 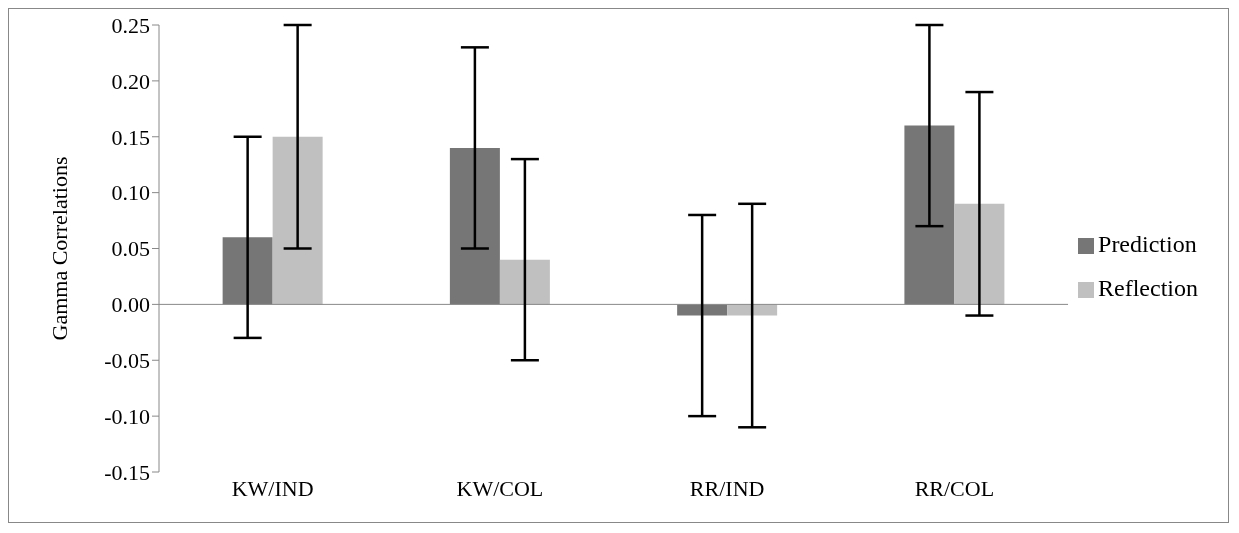 I want to click on y-tick-label: -0.10, so click(x=127, y=416).